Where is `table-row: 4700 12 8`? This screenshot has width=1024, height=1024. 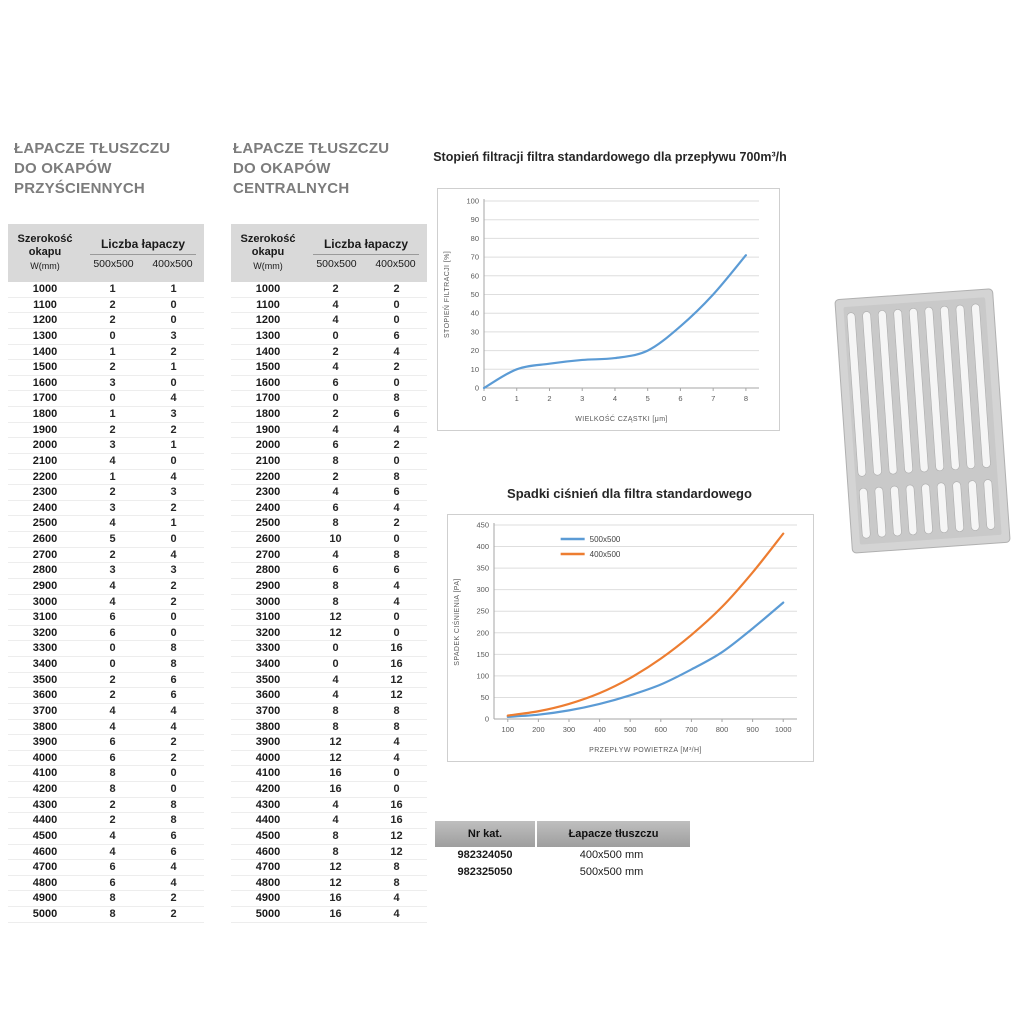
table-row: 4700 12 8 is located at coordinates (329, 868).